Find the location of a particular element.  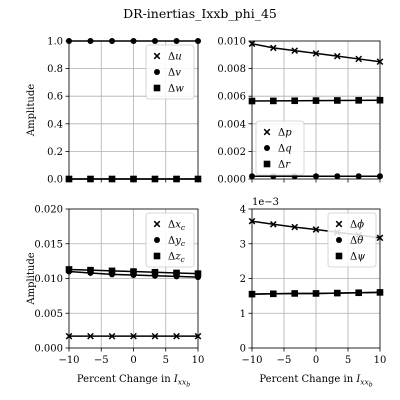

axis-exponent: 1e−3 is located at coordinates (265, 202).